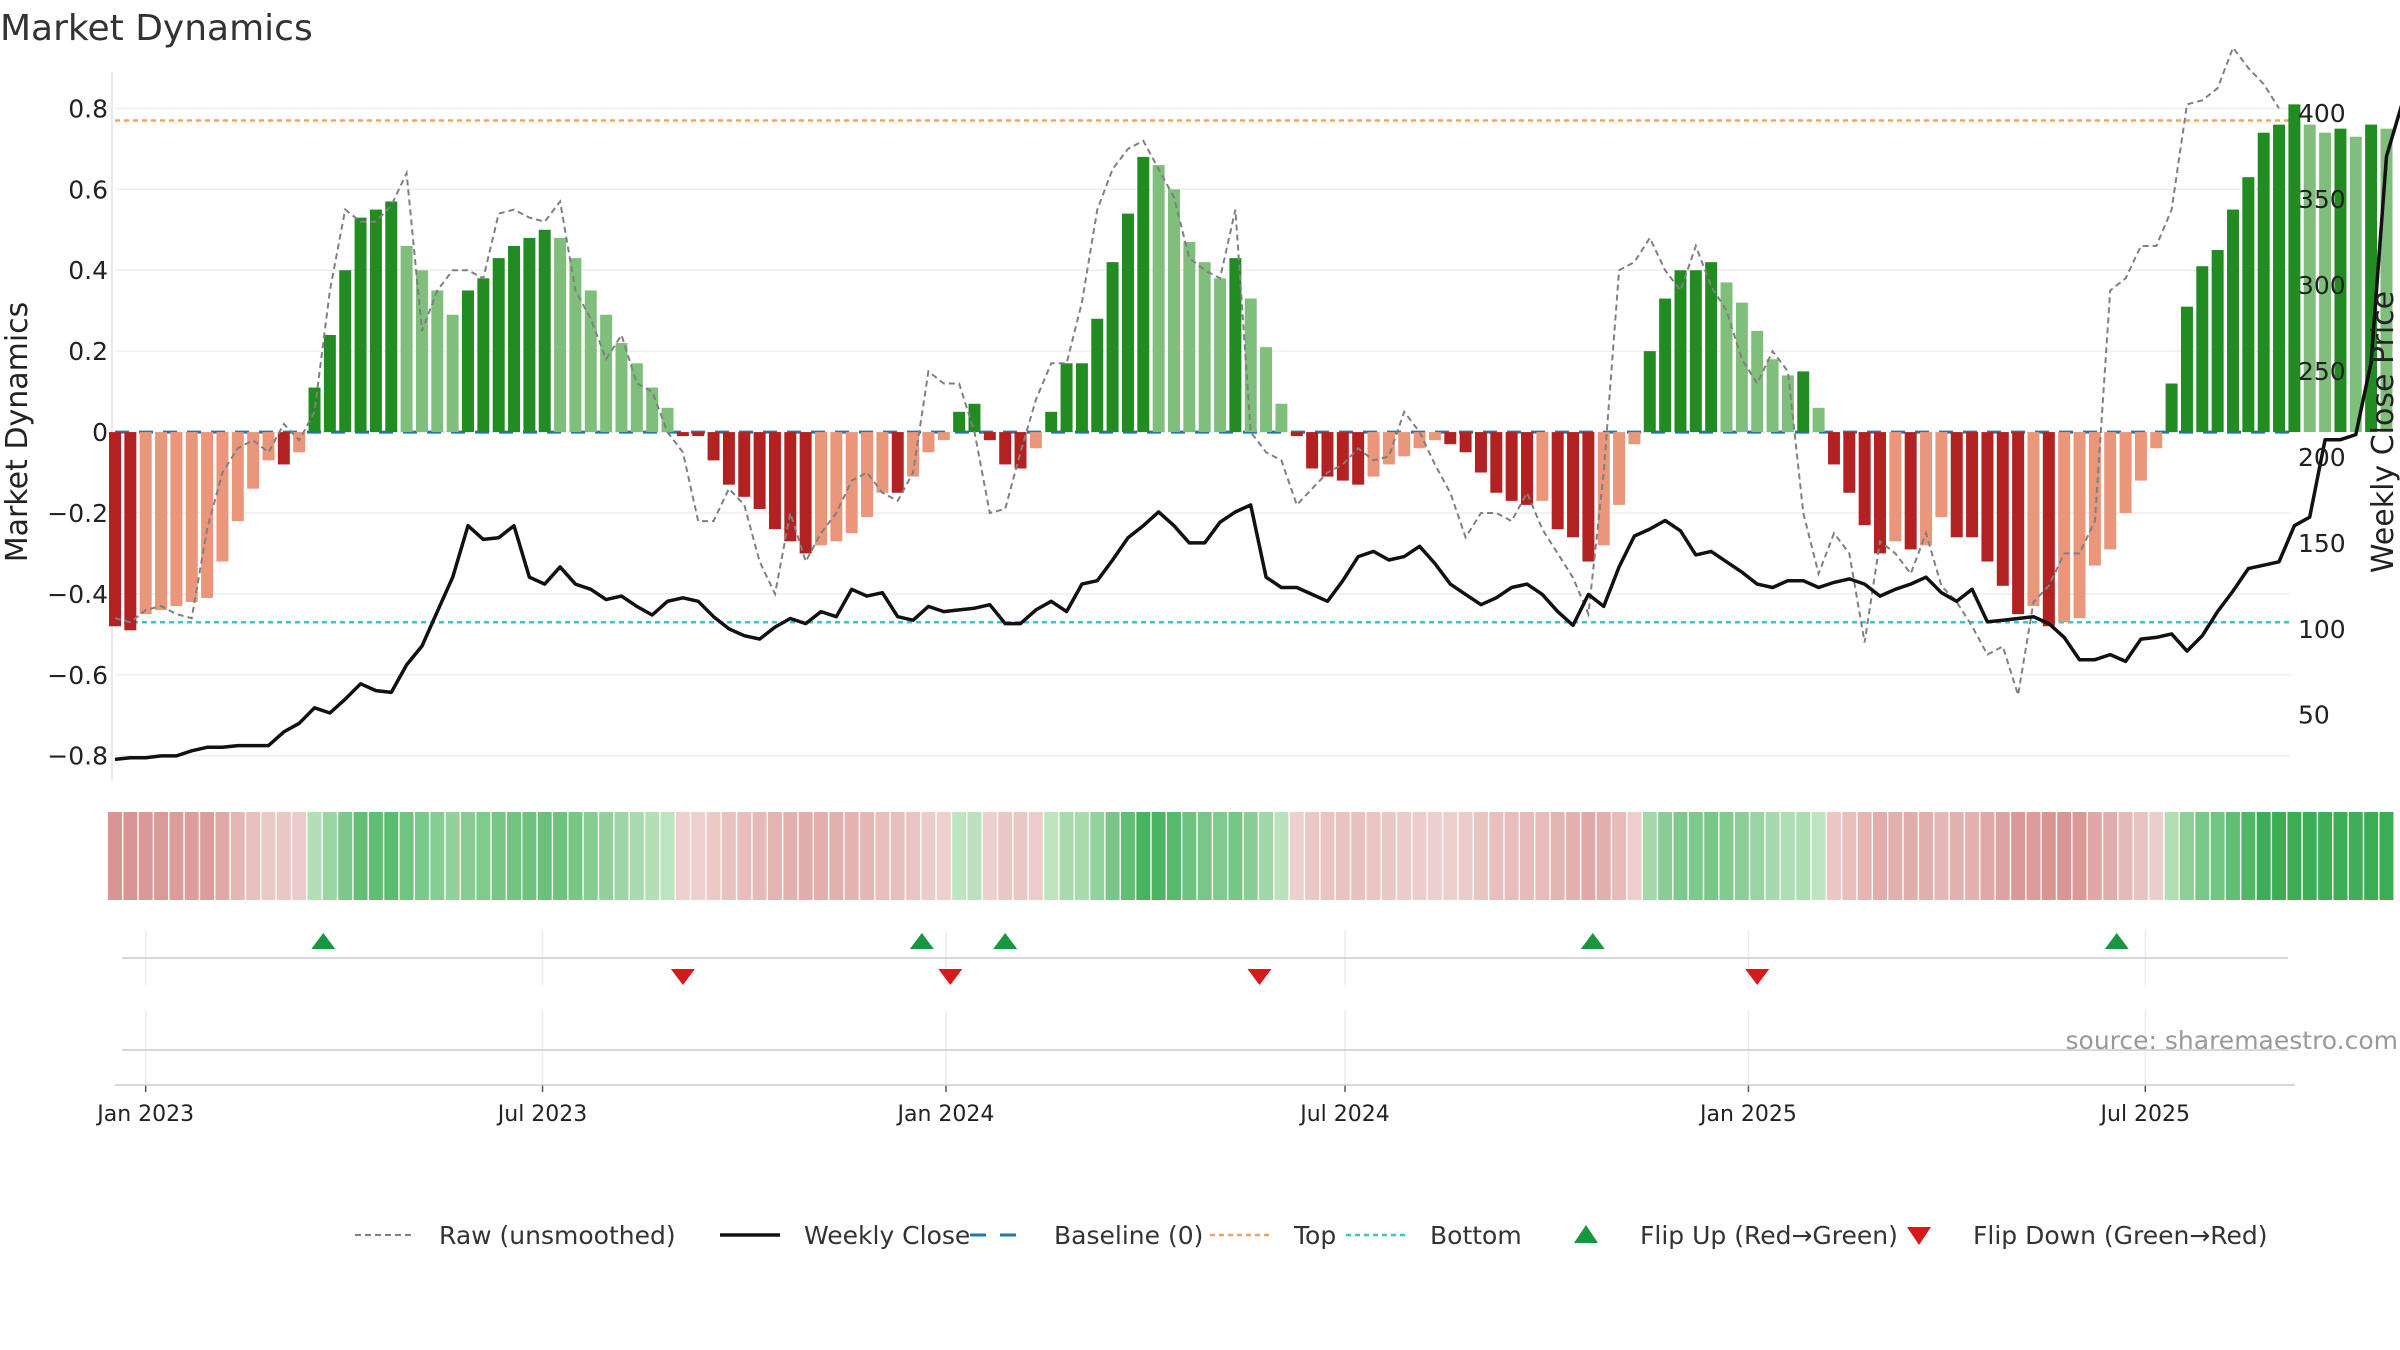 The height and width of the screenshot is (1350, 2400). What do you see at coordinates (144, 1114) in the screenshot?
I see `x-tick-label: Jan 2023` at bounding box center [144, 1114].